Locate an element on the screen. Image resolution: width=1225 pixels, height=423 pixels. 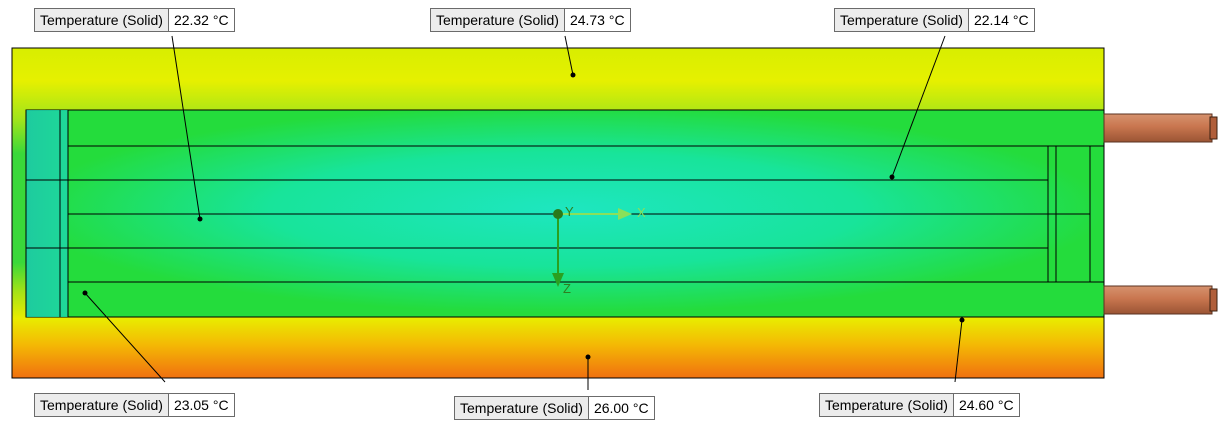
probe-label: Temperature (Solid) 26.00 °C is located at coordinates (554, 408).